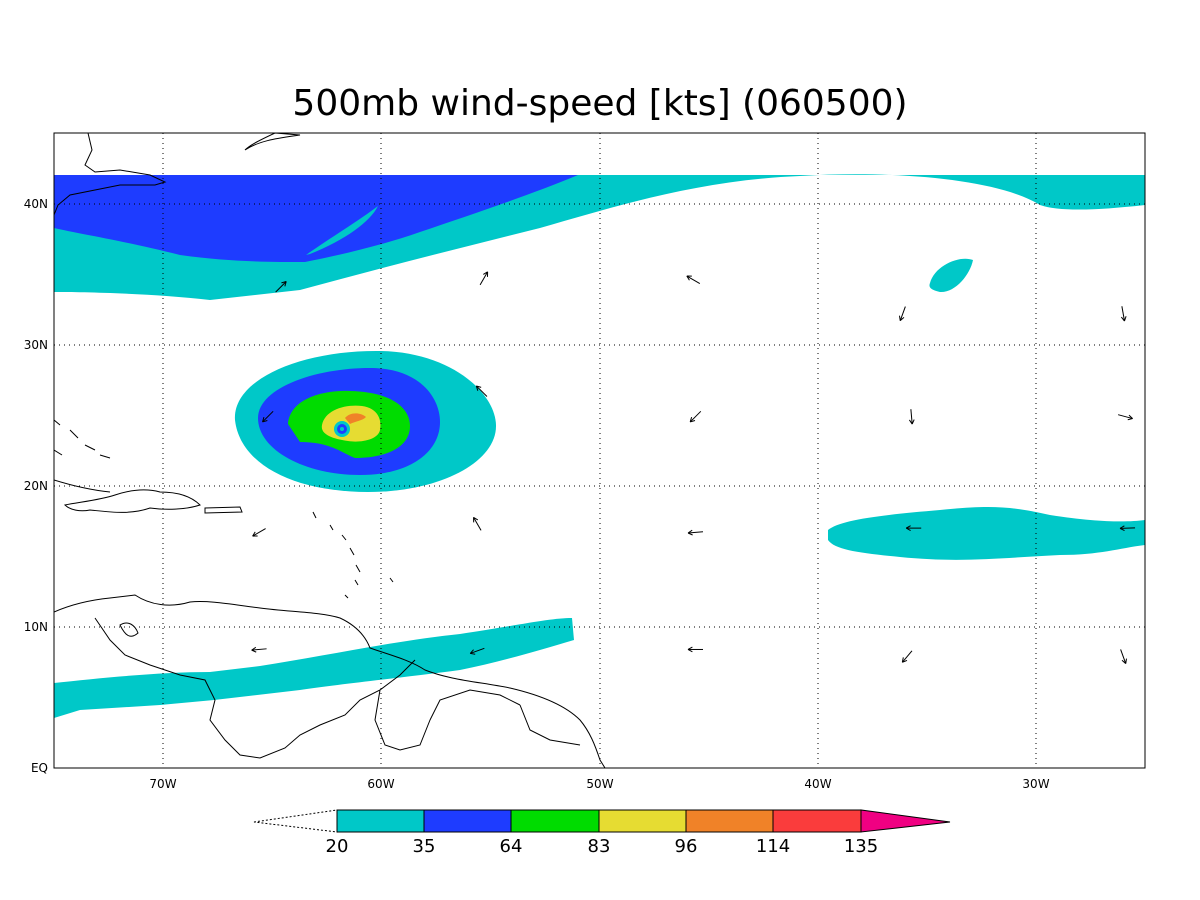  What do you see at coordinates (36, 204) in the screenshot?
I see `y-tick-label: 40N` at bounding box center [36, 204].